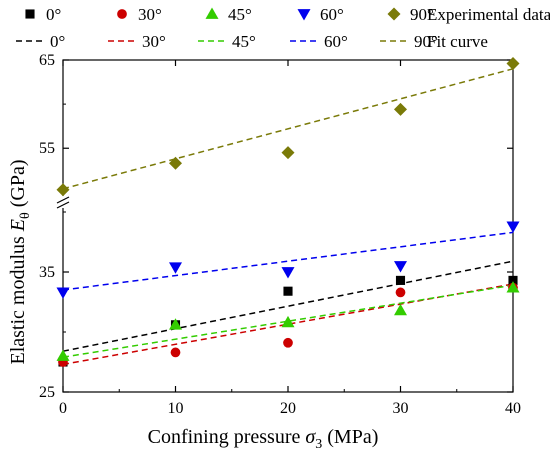  I want to click on y-tick-label: 35, so click(47, 272).